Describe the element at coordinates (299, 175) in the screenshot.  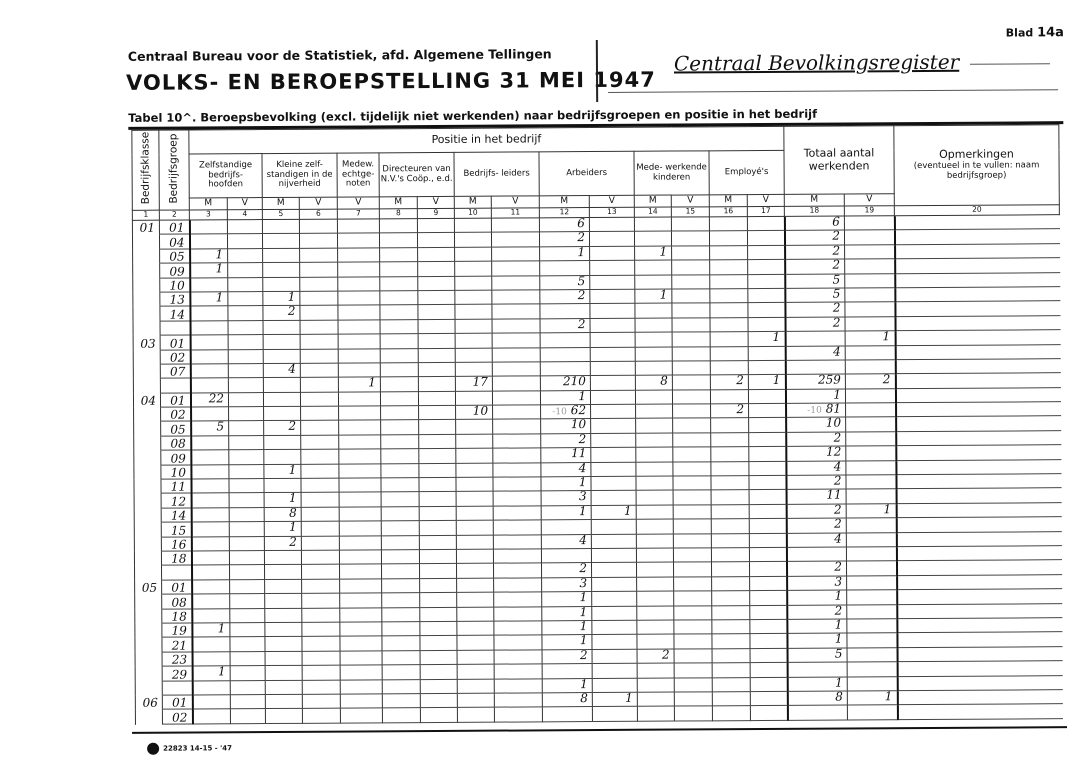
I see `col-kleine-zelfstandigen: Kleine zelf- standigen in de nijverheid` at that location.